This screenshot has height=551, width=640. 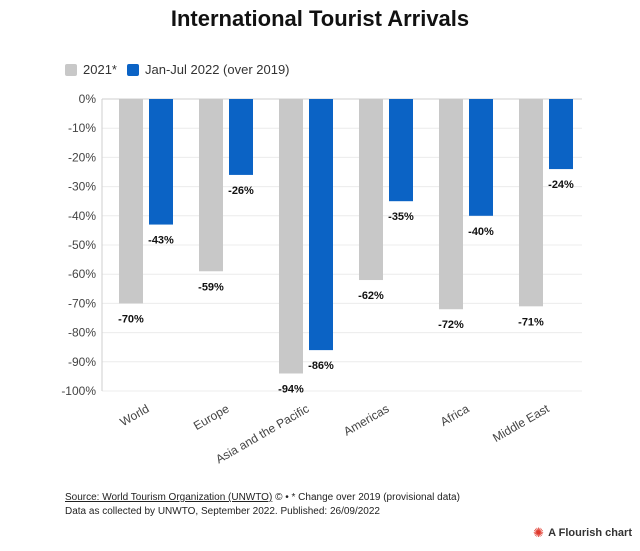 What do you see at coordinates (82, 157) in the screenshot?
I see `y-tick-label: -20%` at bounding box center [82, 157].